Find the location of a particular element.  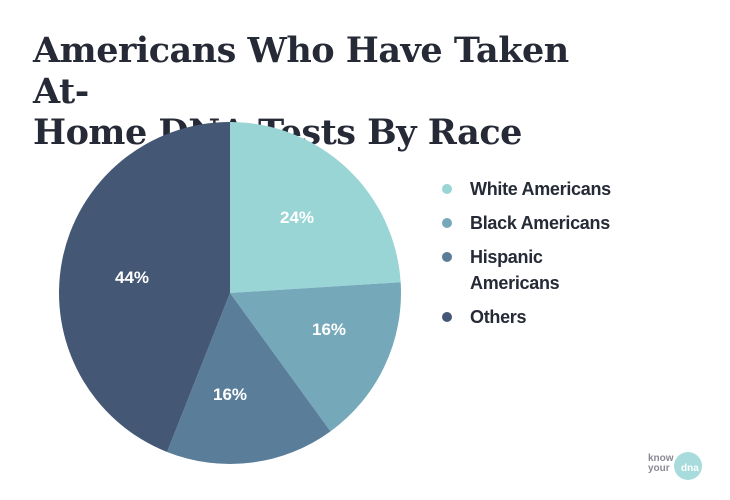

slice-label-others: 44% is located at coordinates (132, 277).